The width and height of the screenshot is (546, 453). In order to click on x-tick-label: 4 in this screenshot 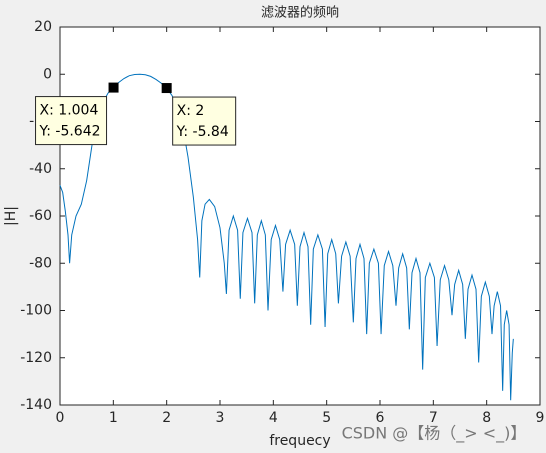, I will do `click(273, 418)`.